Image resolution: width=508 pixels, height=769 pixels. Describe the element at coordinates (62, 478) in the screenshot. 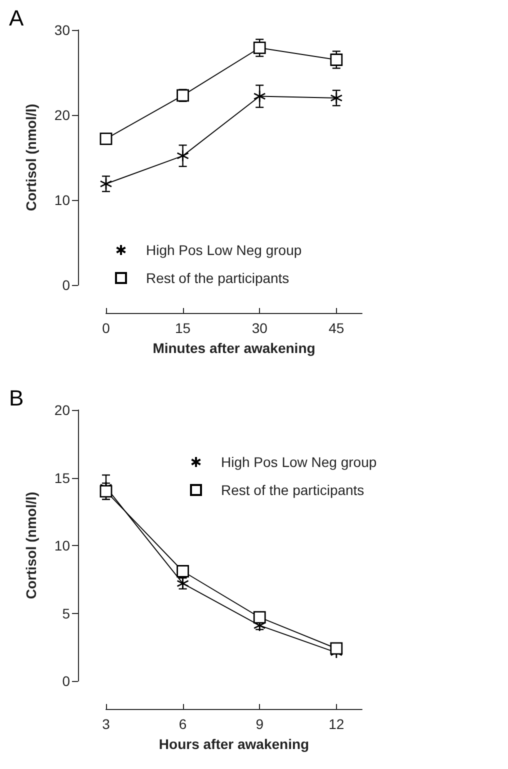

I see `y-tick-label: 15` at that location.